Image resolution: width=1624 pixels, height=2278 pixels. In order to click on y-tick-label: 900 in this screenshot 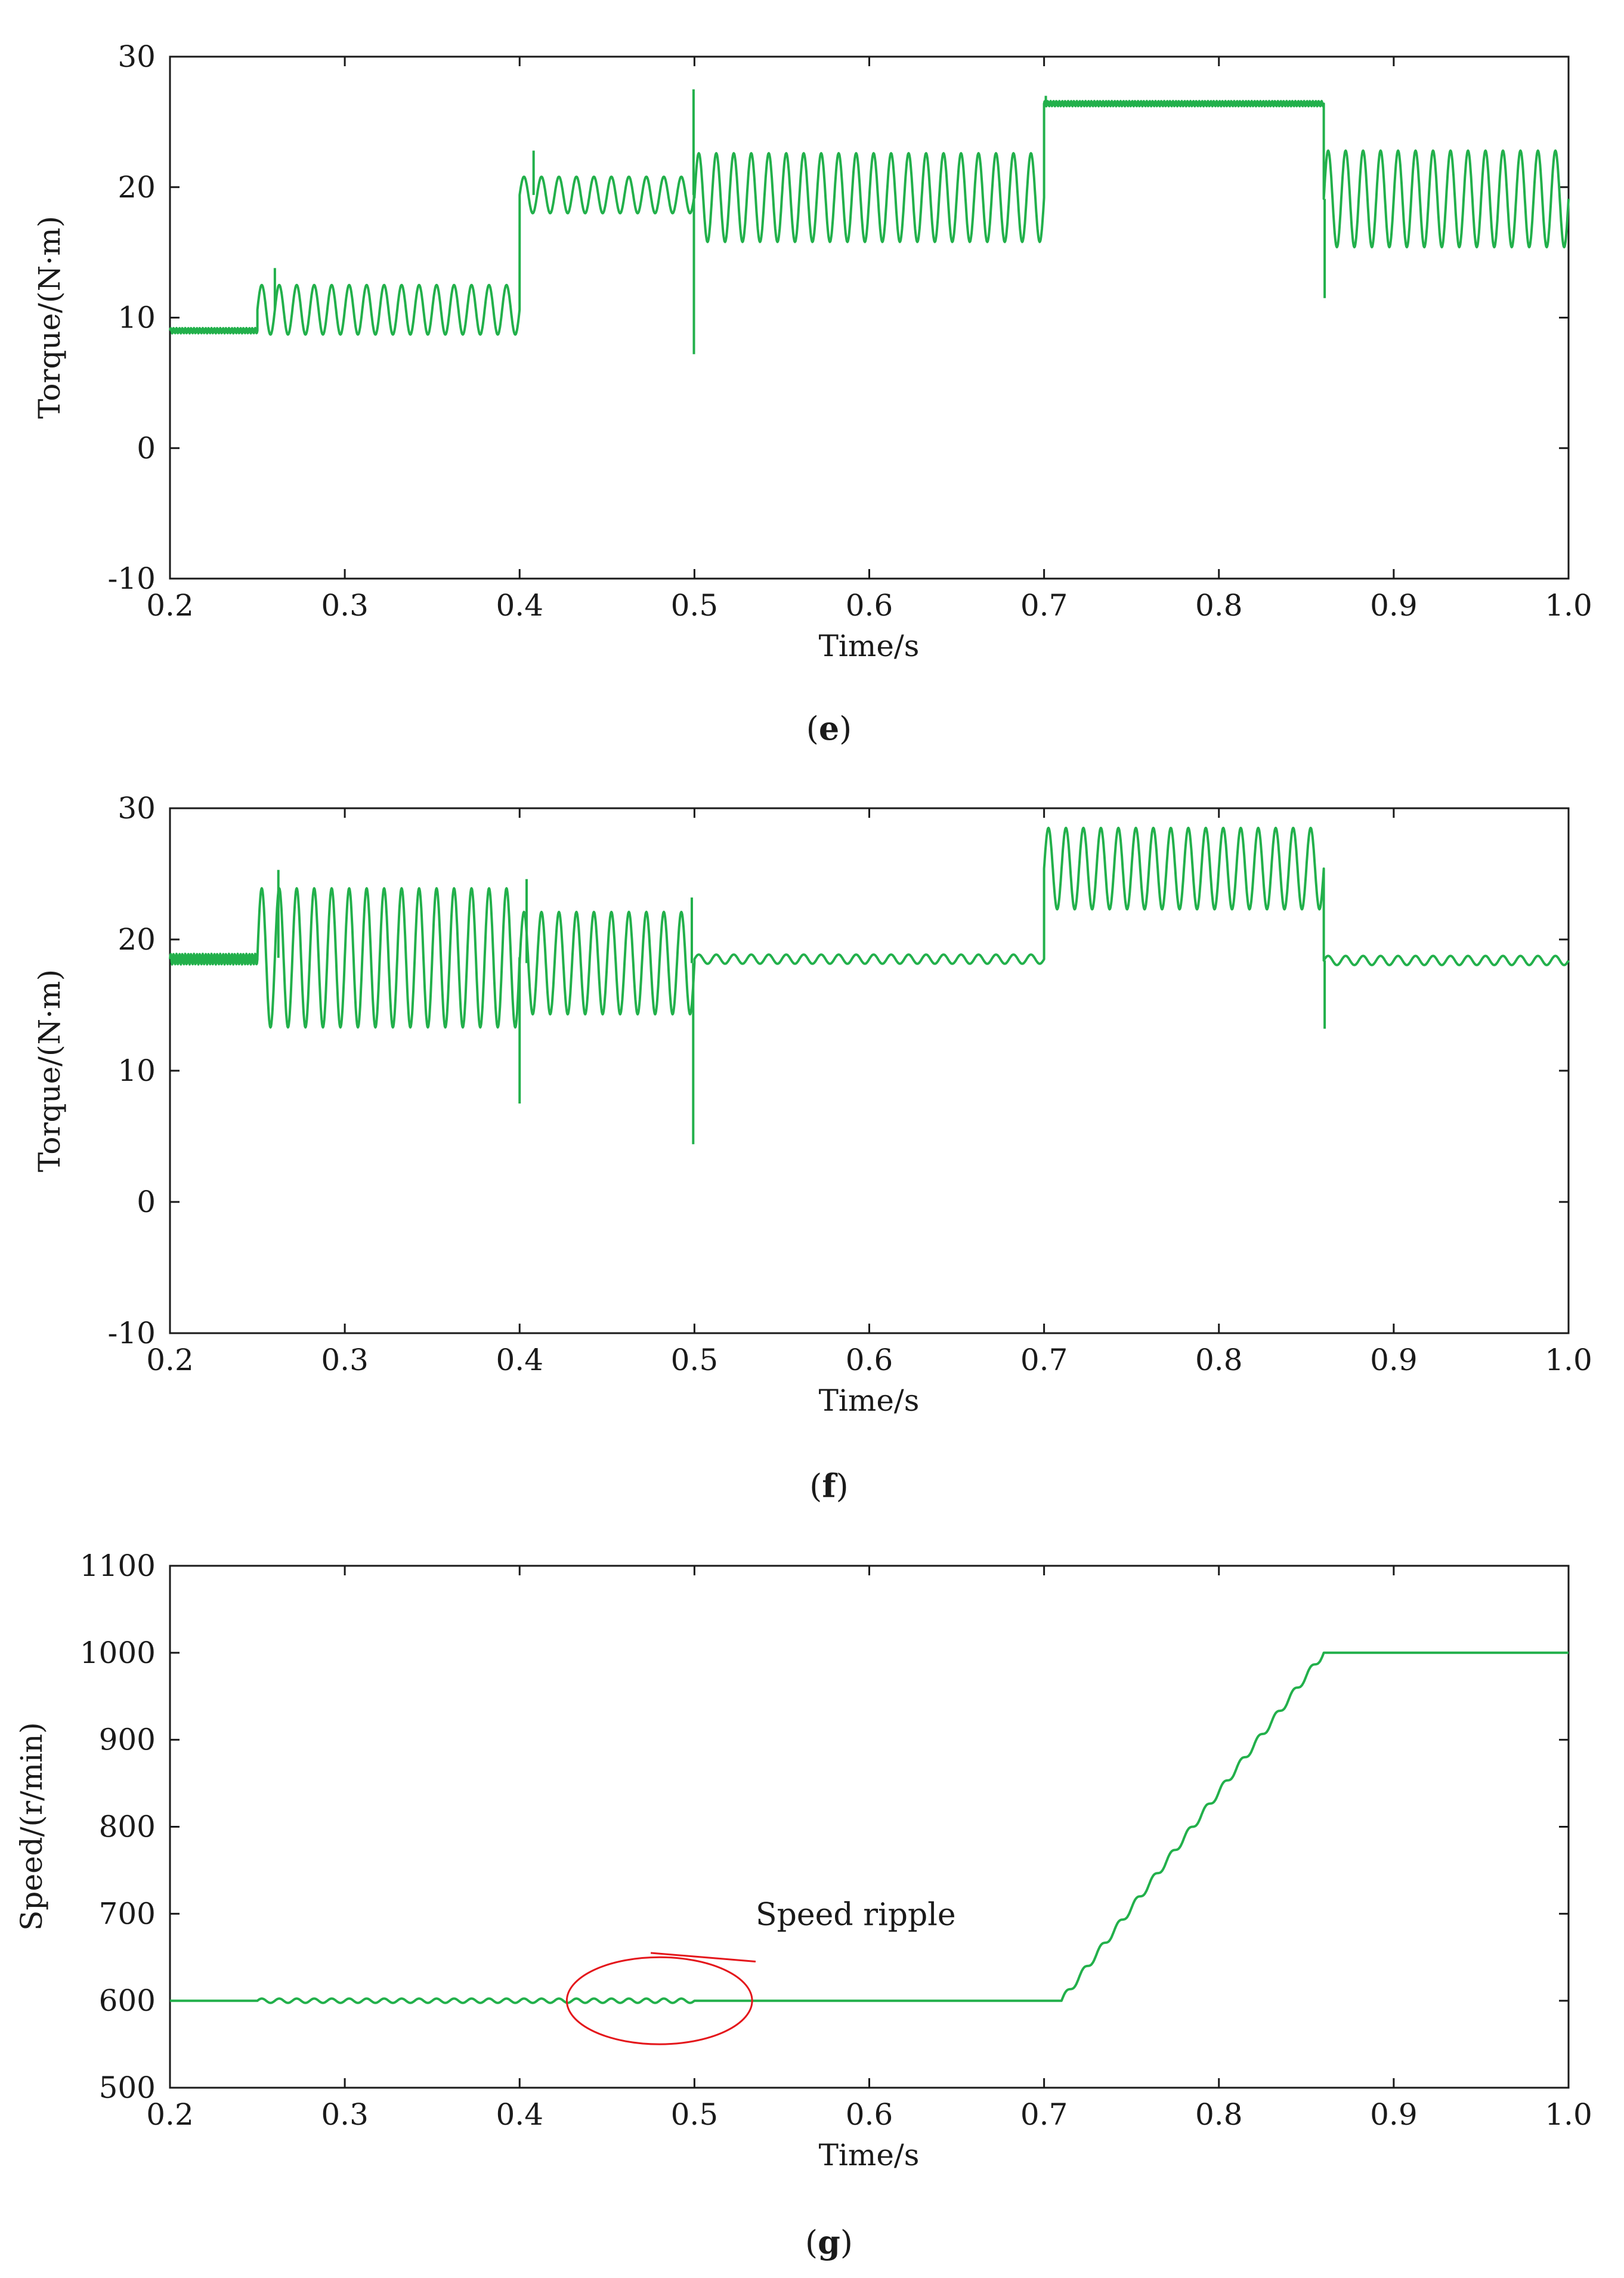, I will do `click(127, 1740)`.